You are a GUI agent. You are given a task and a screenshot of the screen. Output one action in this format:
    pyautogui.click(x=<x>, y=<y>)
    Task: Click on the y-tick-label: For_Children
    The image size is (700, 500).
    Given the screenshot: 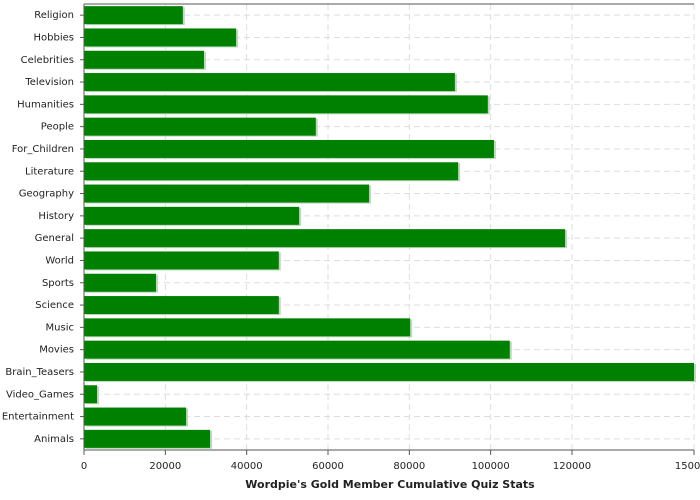 What is the action you would take?
    pyautogui.click(x=43, y=149)
    